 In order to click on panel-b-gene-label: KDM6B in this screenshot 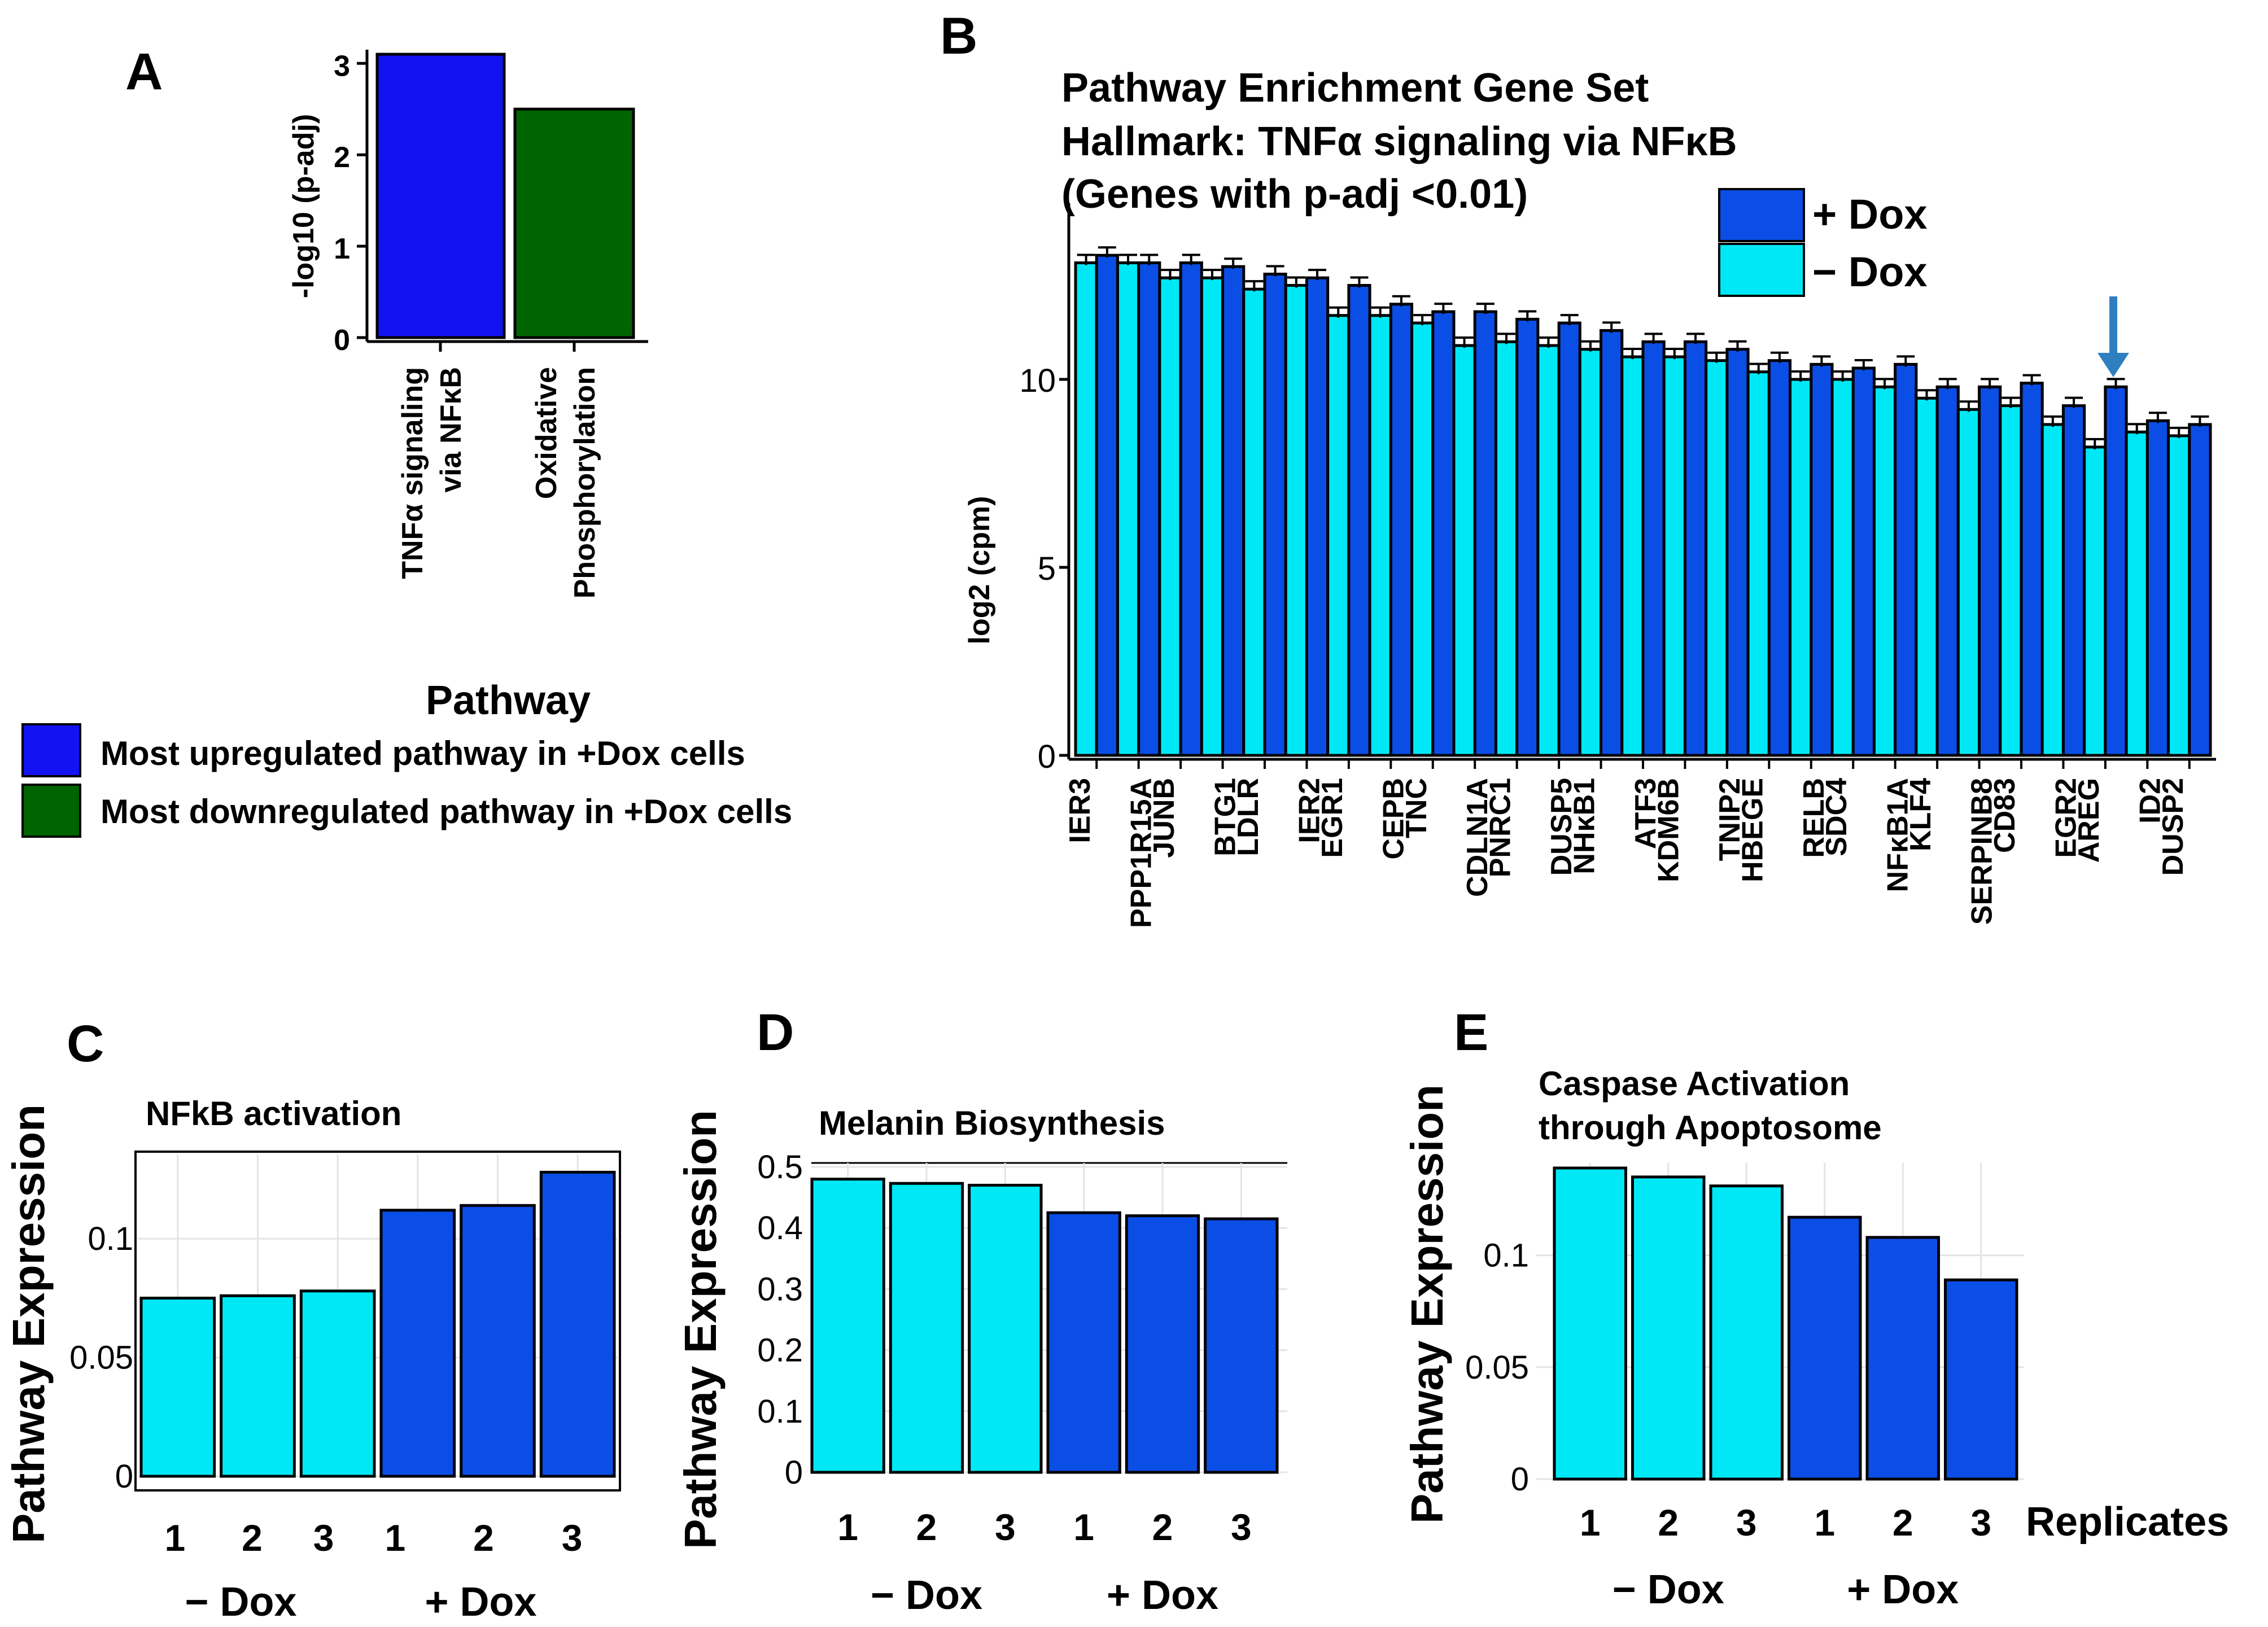, I will do `click(1668, 830)`.